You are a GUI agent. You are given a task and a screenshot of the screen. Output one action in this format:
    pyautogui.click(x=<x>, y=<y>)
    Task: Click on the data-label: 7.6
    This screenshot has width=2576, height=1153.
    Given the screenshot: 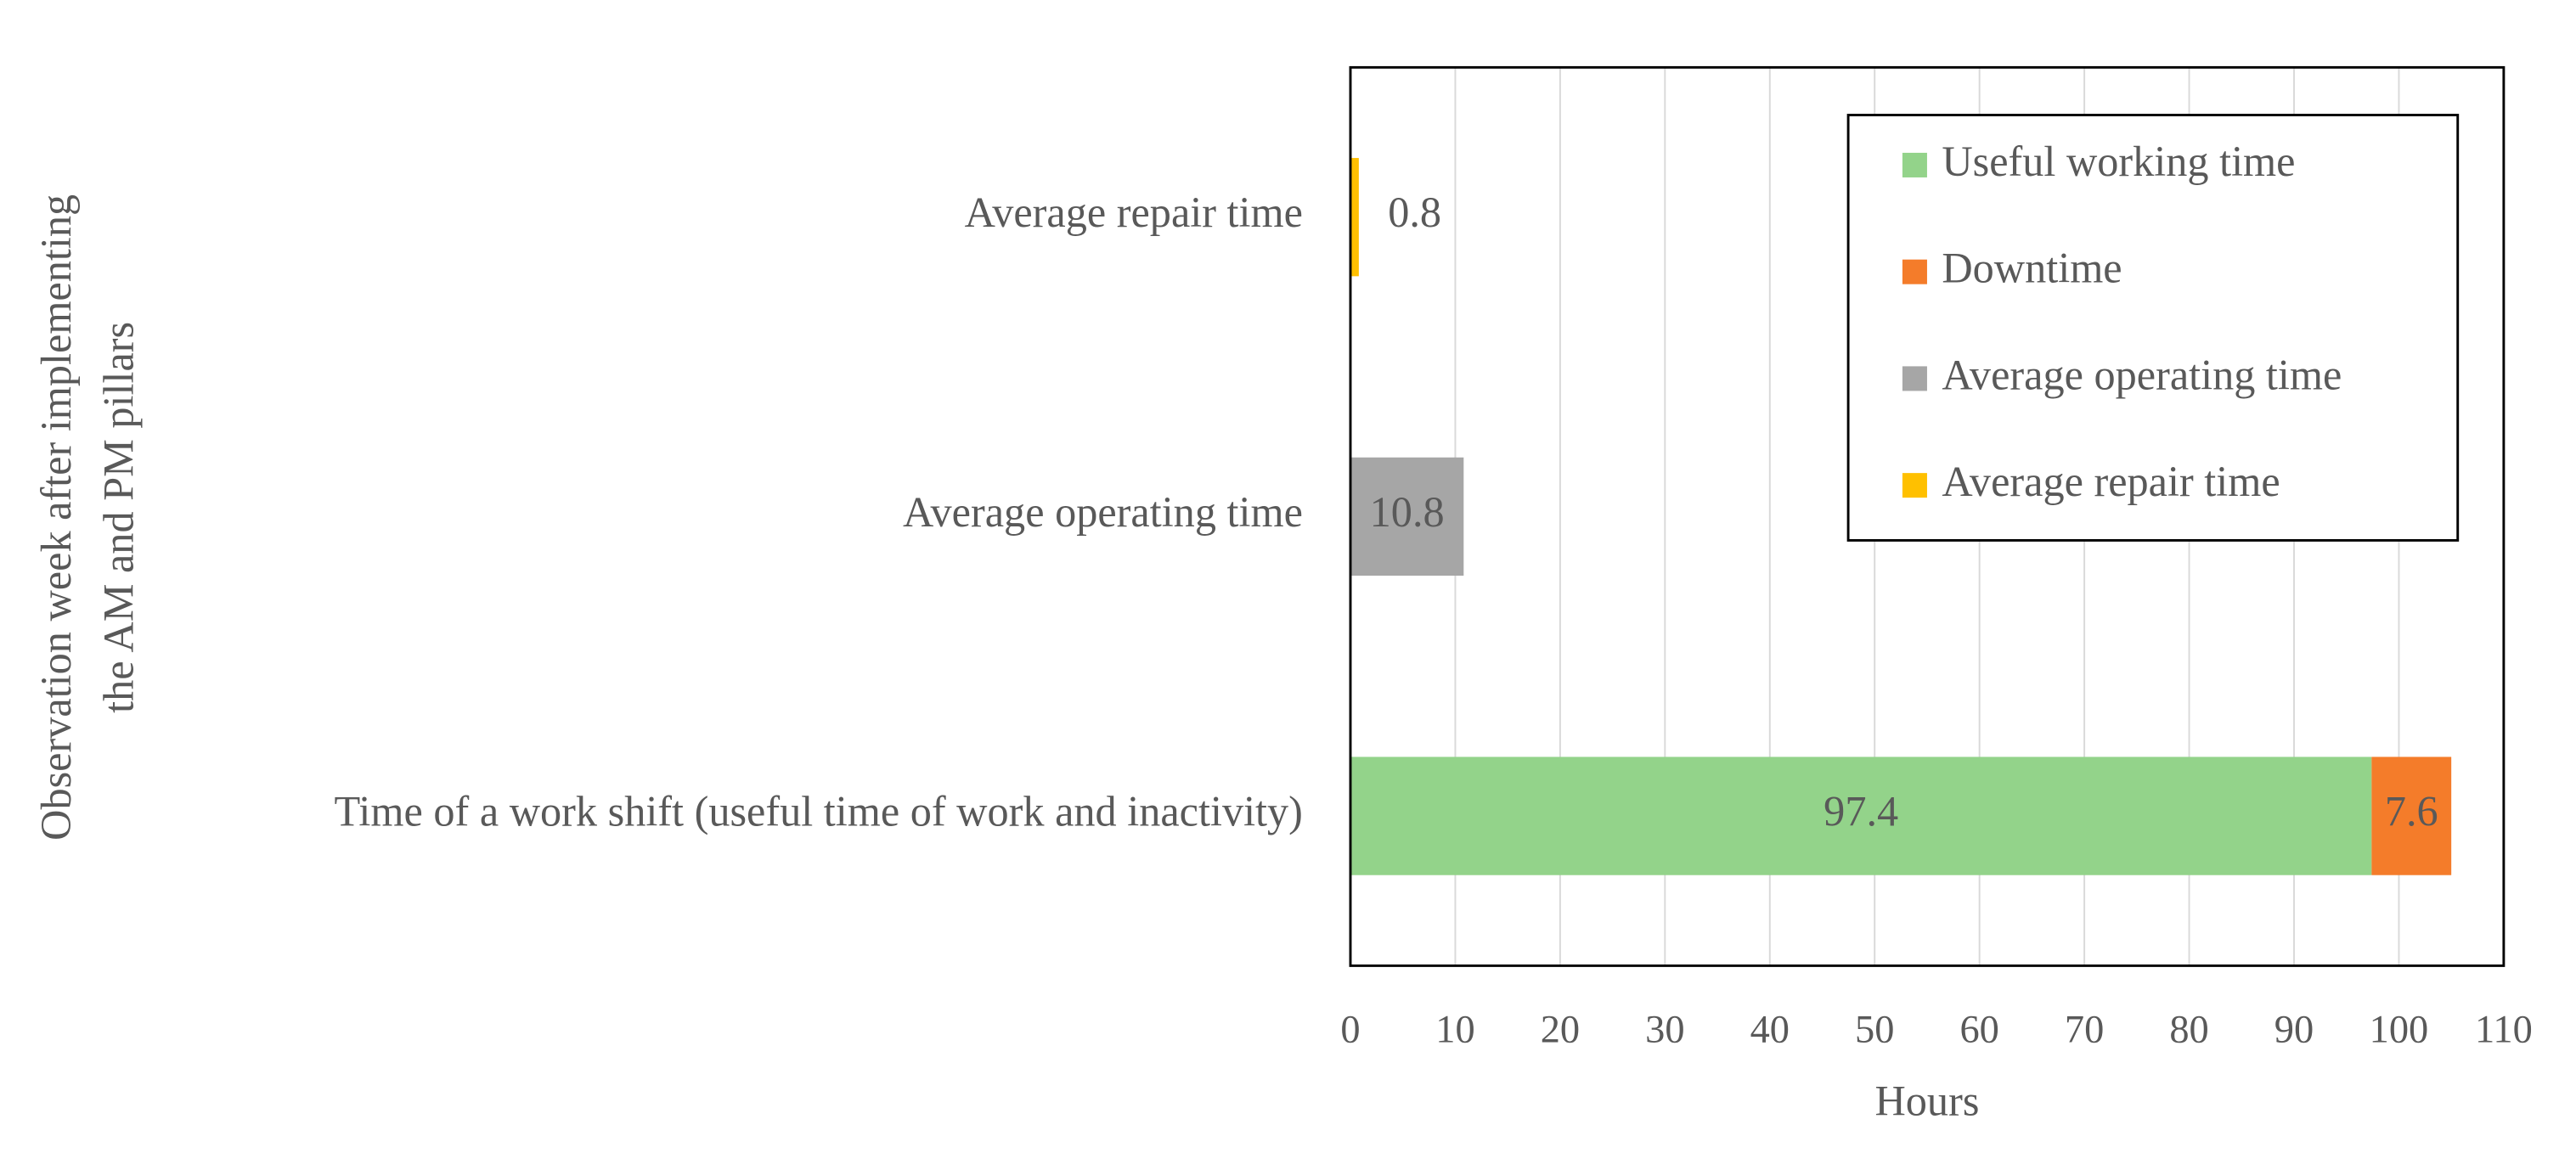 What is the action you would take?
    pyautogui.click(x=2411, y=811)
    